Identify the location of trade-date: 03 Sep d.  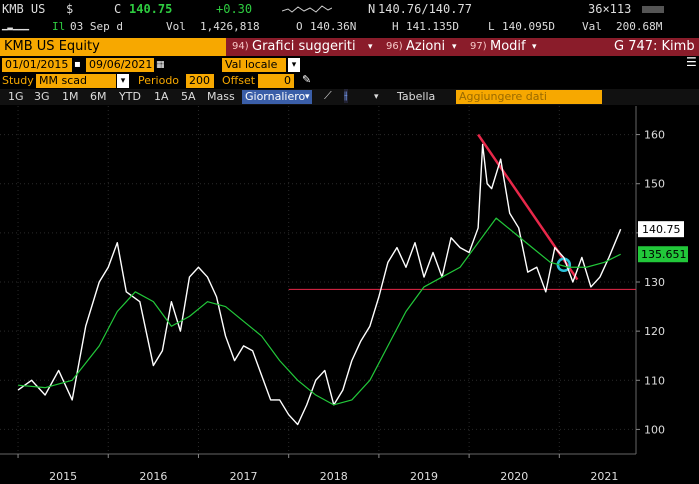
(96, 26).